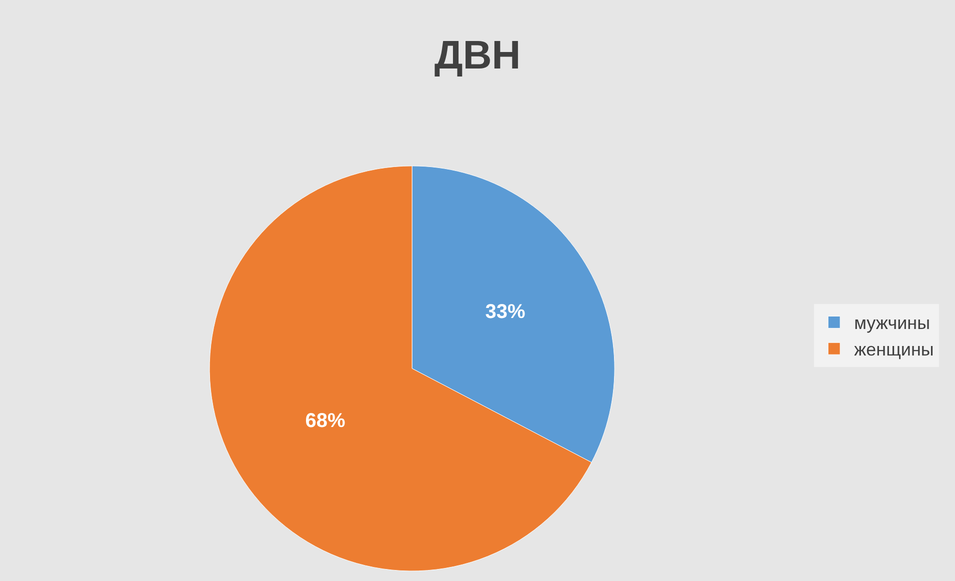 This screenshot has width=955, height=581. What do you see at coordinates (325, 421) in the screenshot?
I see `data-label: 68%` at bounding box center [325, 421].